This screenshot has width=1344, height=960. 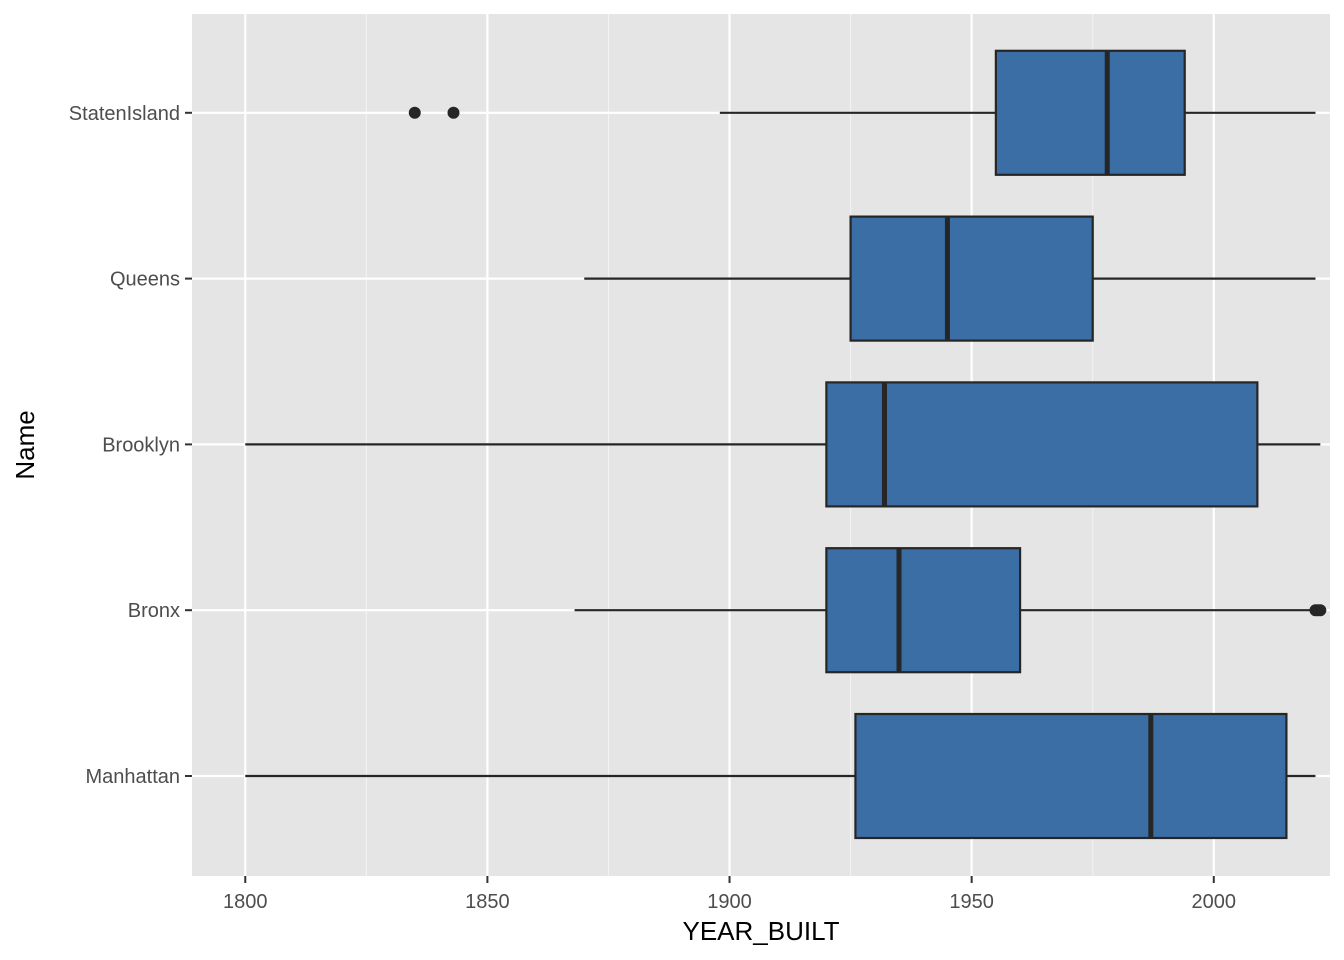 What do you see at coordinates (141, 445) in the screenshot?
I see `y-tick-label: Brooklyn` at bounding box center [141, 445].